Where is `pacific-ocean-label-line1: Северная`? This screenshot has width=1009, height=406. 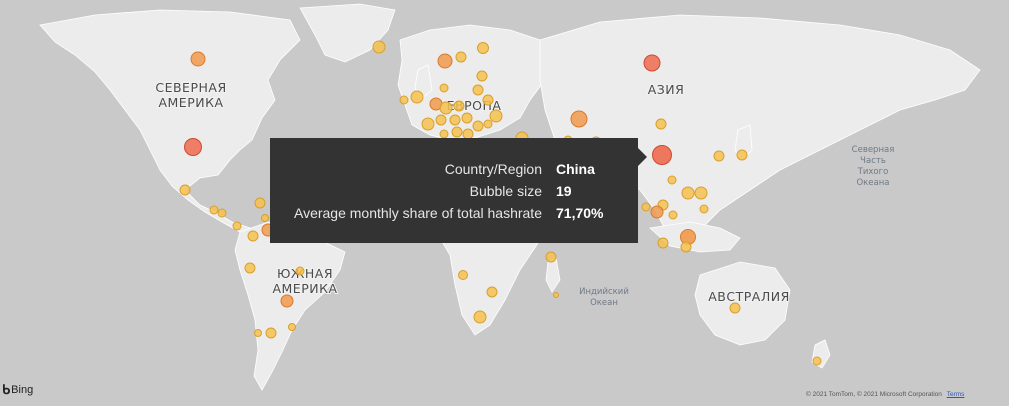 pacific-ocean-label-line1: Северная is located at coordinates (873, 150).